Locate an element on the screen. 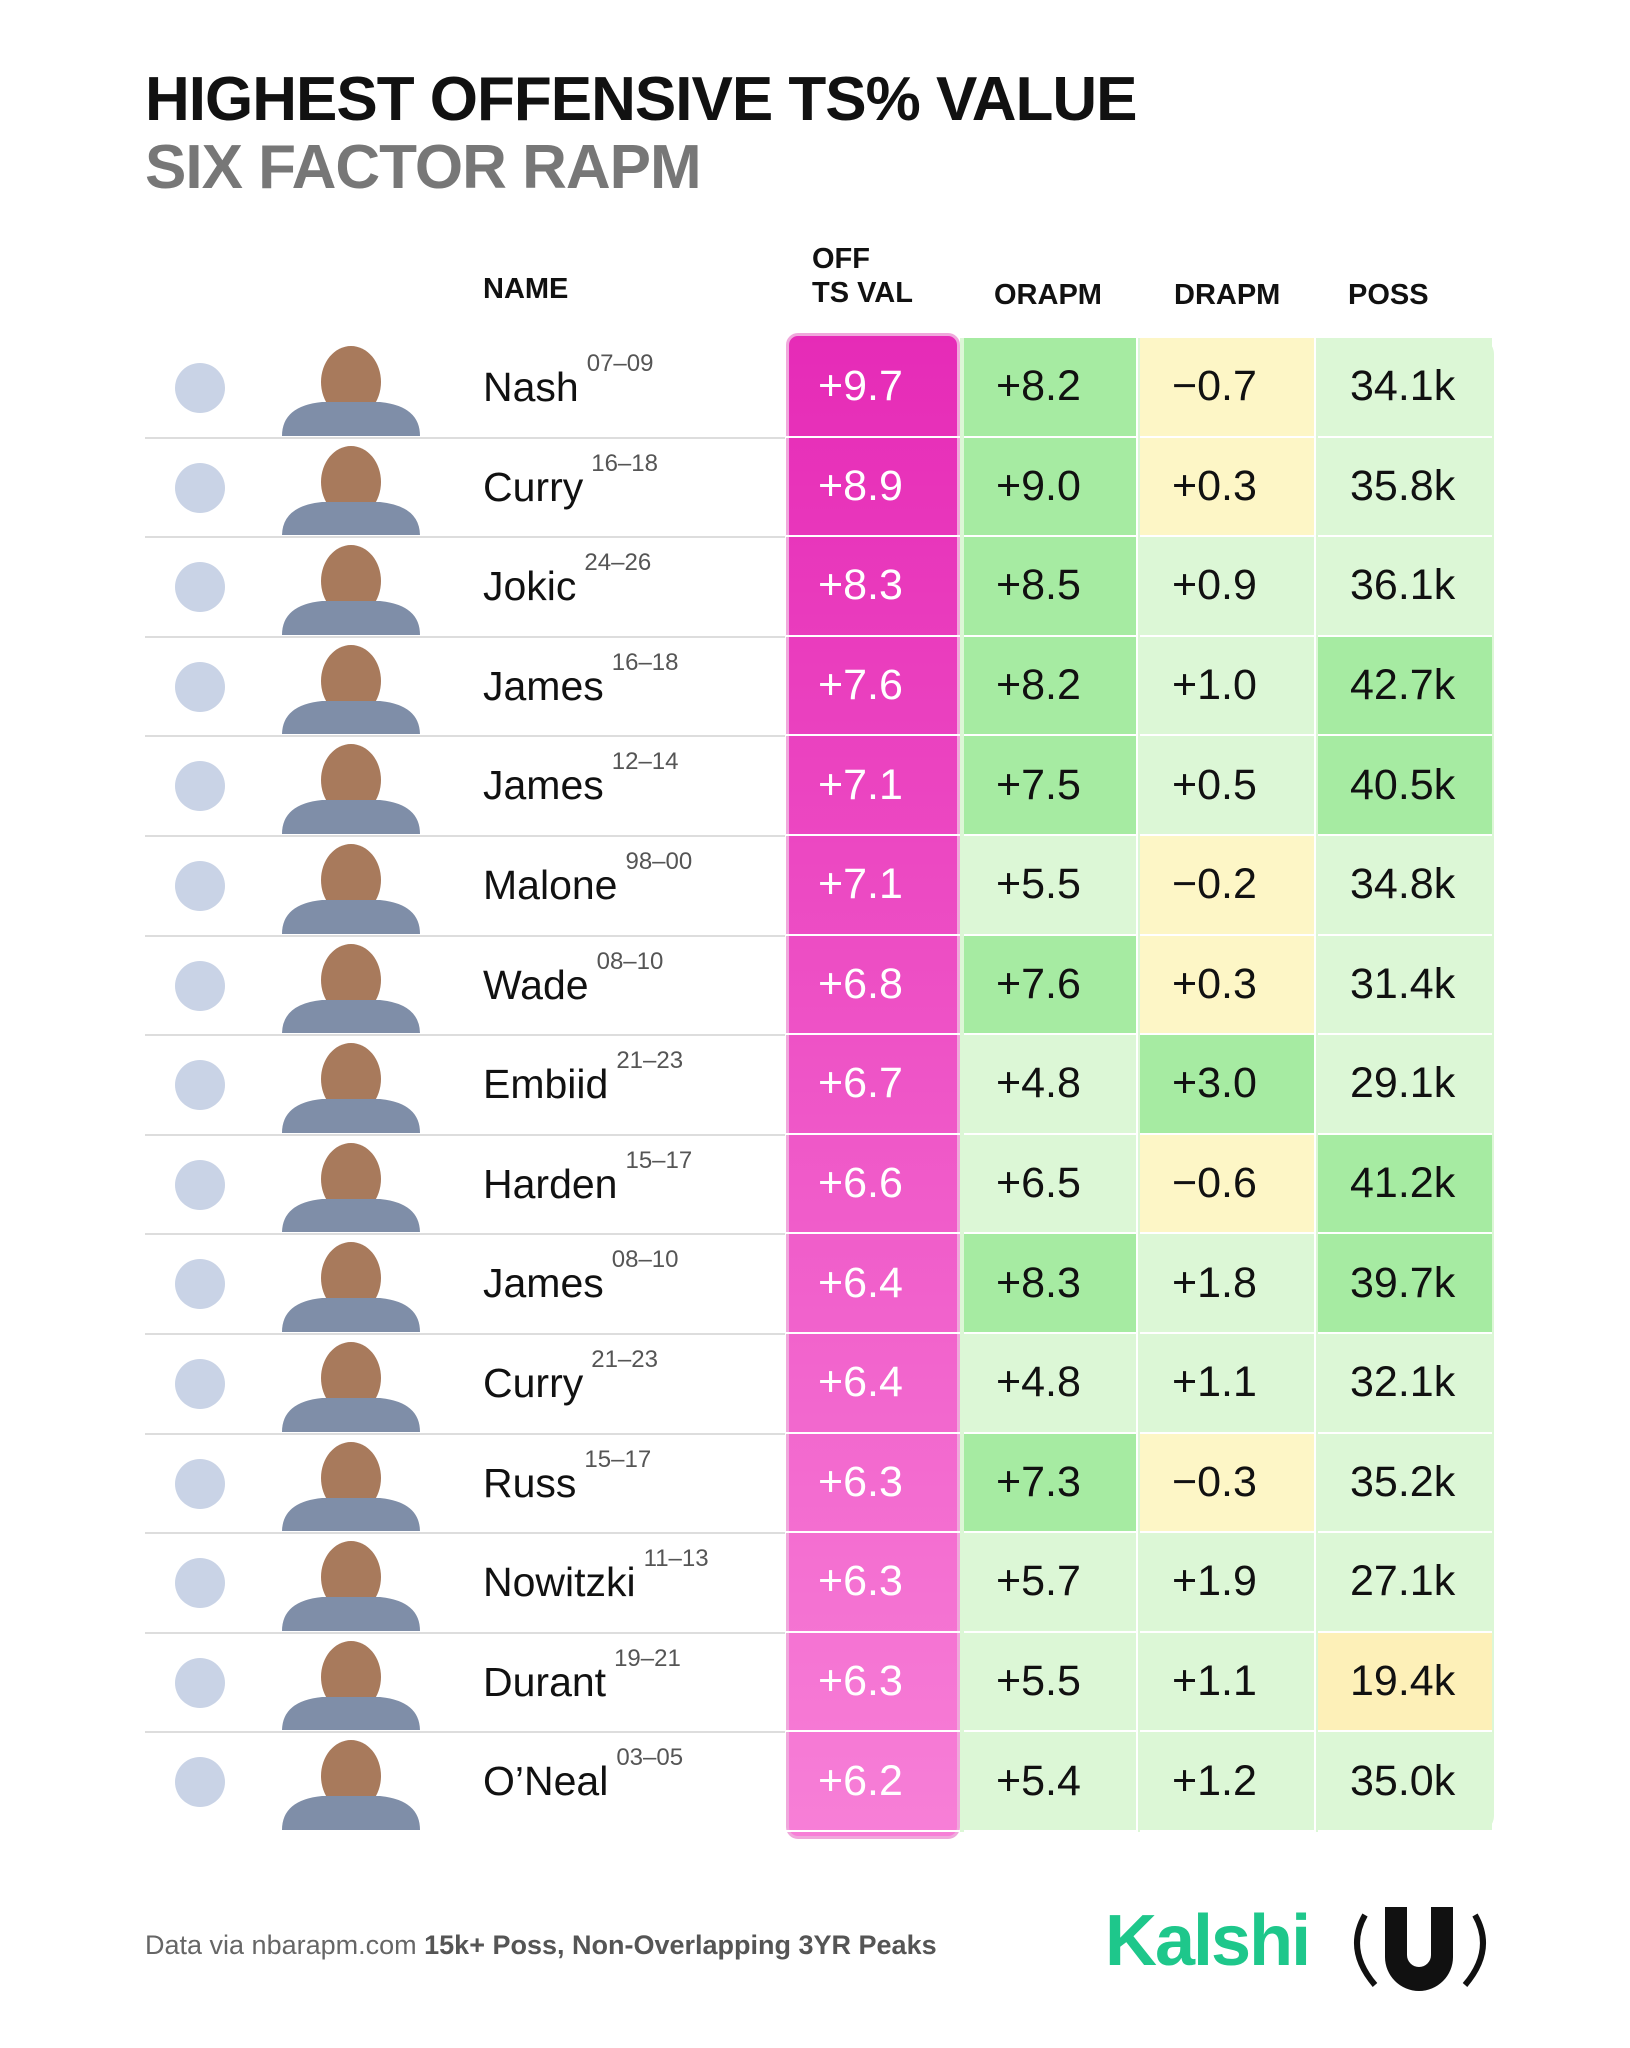 Image resolution: width=1630 pixels, height=2048 pixels. cell-orapm: +7.5 is located at coordinates (1051, 786).